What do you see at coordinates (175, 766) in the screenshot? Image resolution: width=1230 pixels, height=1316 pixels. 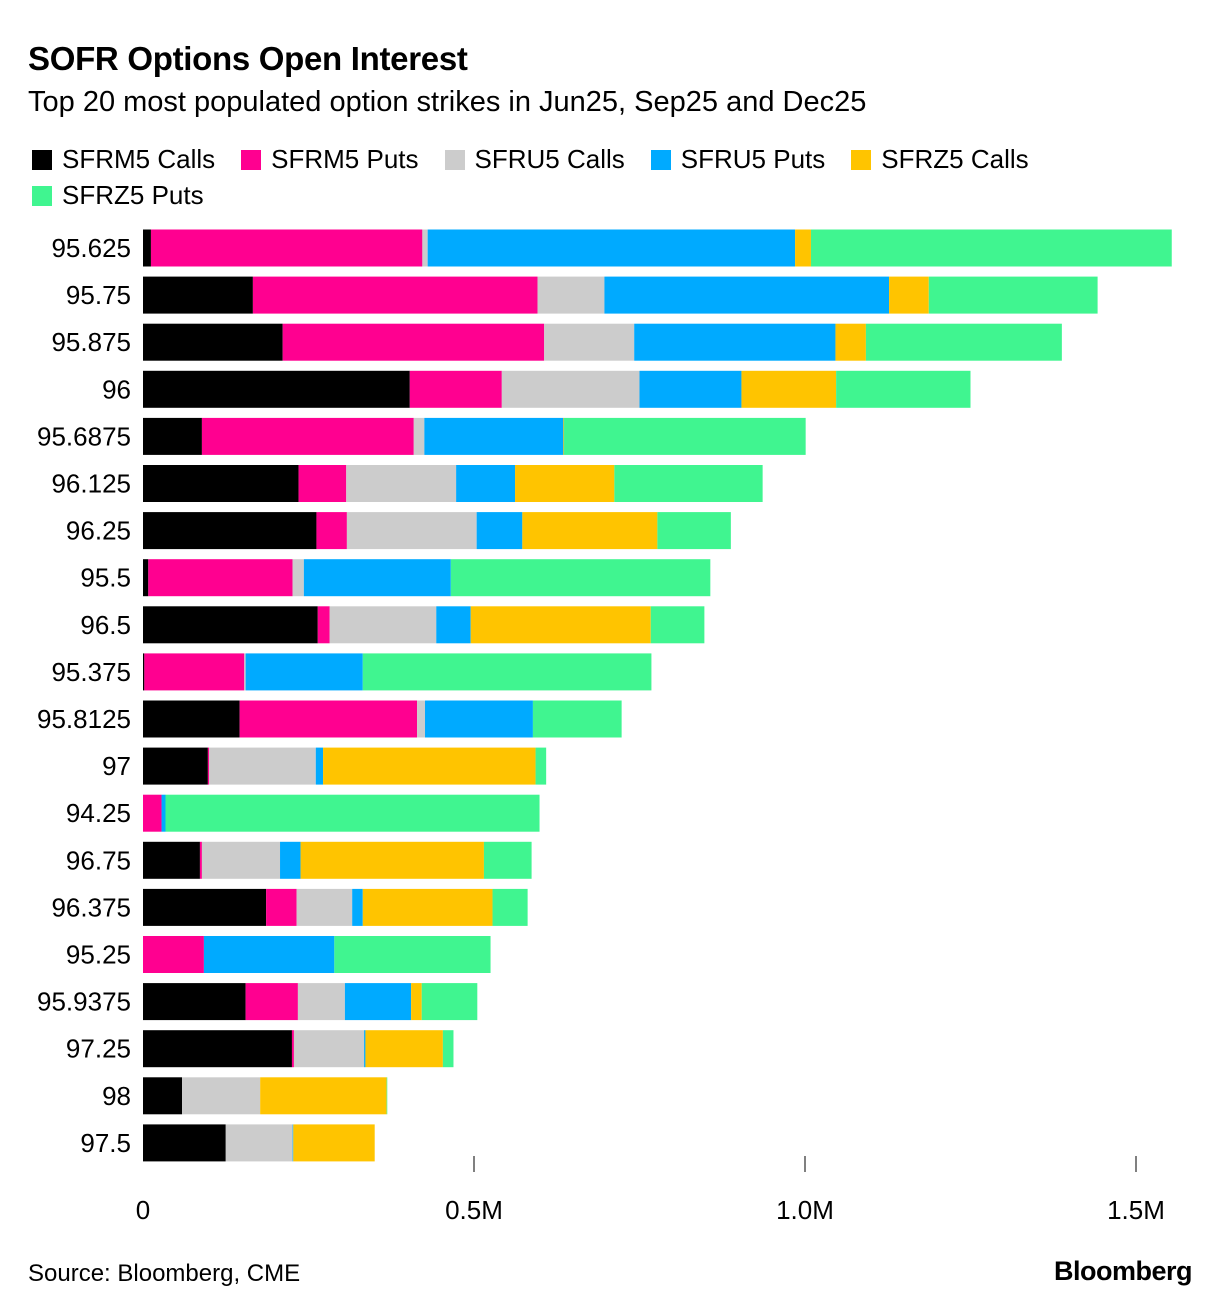 I see `bar-97-sfrm5-calls` at bounding box center [175, 766].